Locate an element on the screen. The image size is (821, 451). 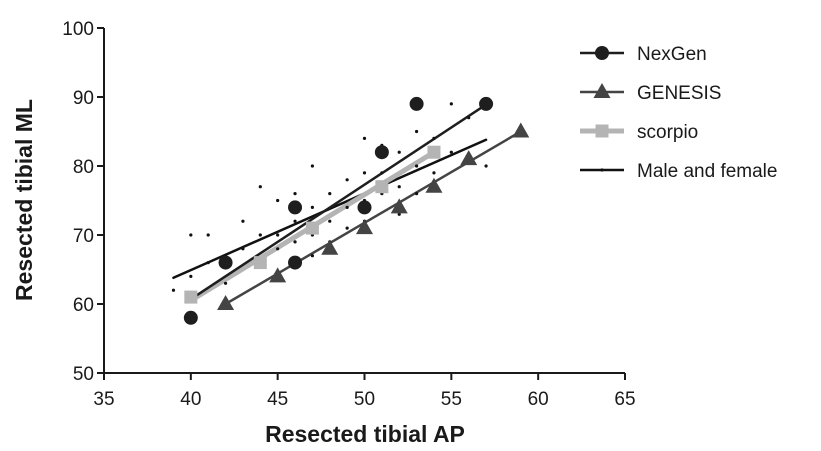
legend-label-scorpio: scorpio is located at coordinates (667, 132).